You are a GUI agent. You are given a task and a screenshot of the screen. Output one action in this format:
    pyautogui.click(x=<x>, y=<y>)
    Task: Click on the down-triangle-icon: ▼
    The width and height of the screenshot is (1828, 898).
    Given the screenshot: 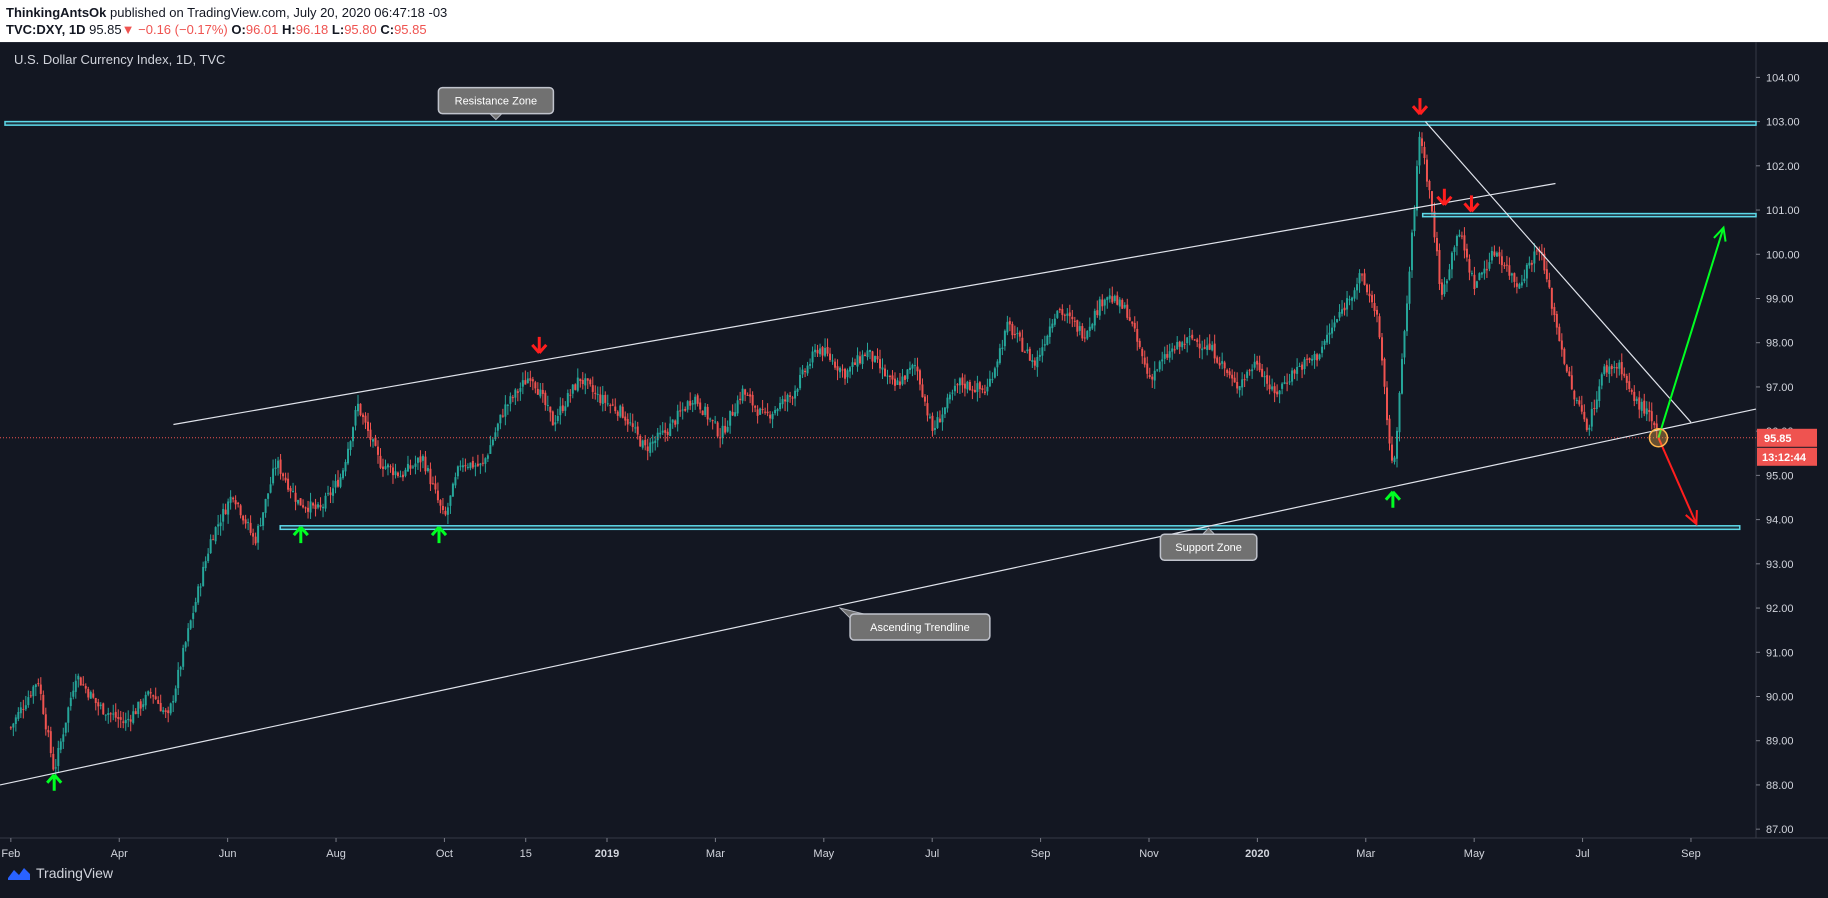 What is the action you would take?
    pyautogui.click(x=128, y=29)
    